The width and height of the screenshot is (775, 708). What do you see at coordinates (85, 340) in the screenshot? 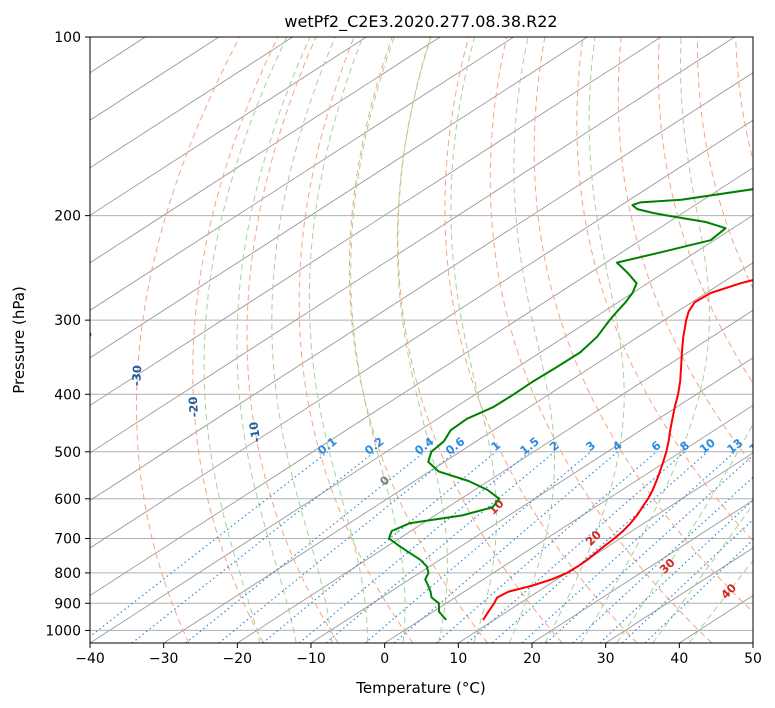
I see `dry-adiabat-label: -40` at bounding box center [85, 340].